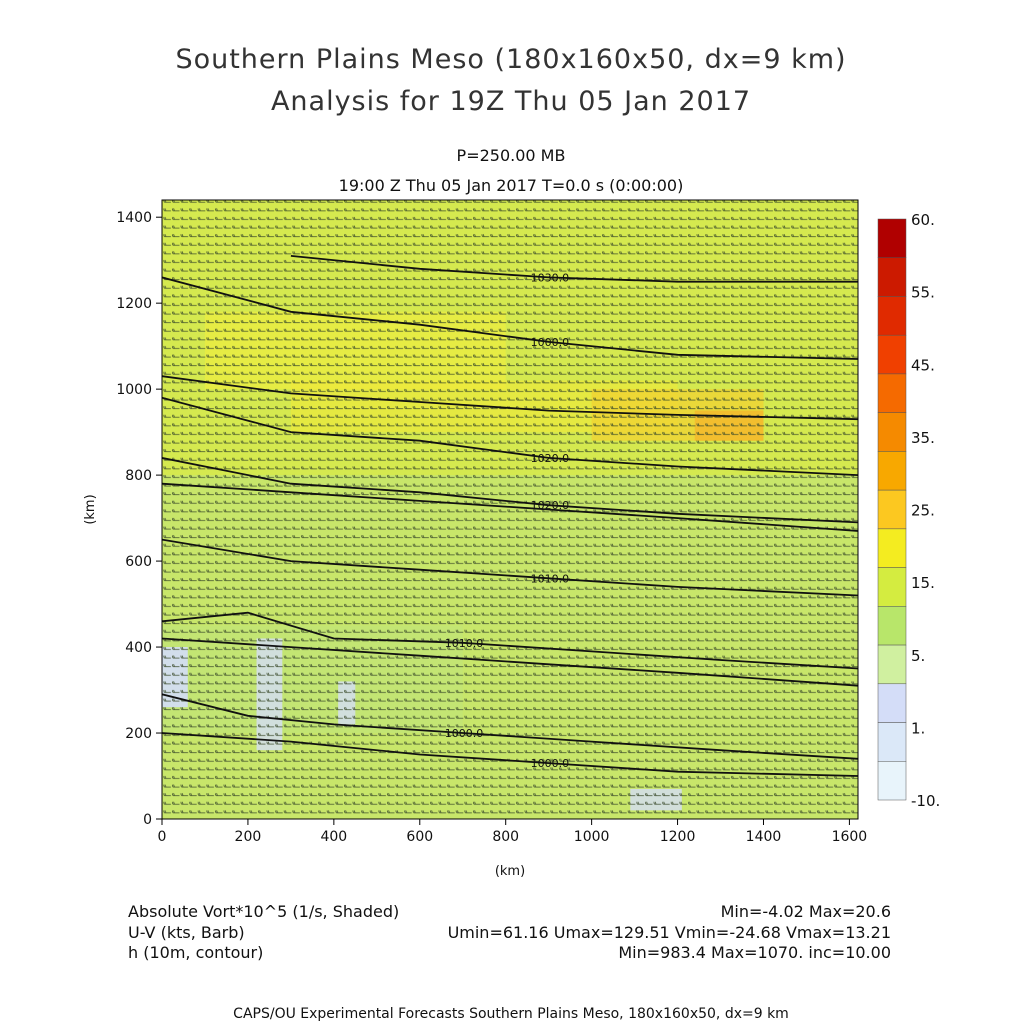  I want to click on y-axis-label: (km), so click(90, 509).